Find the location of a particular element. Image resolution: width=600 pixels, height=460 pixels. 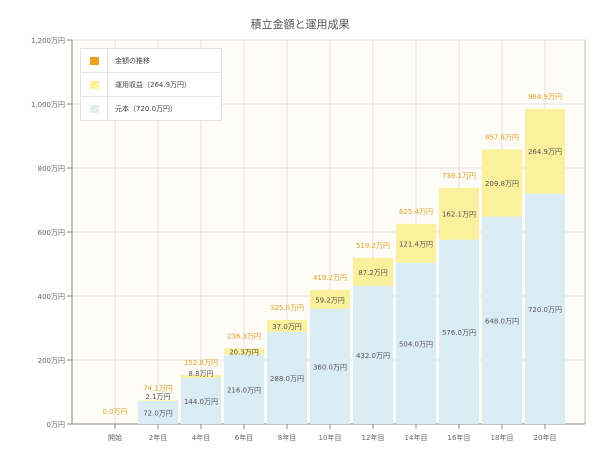

data-label-gain: 37.0万円 is located at coordinates (287, 327).